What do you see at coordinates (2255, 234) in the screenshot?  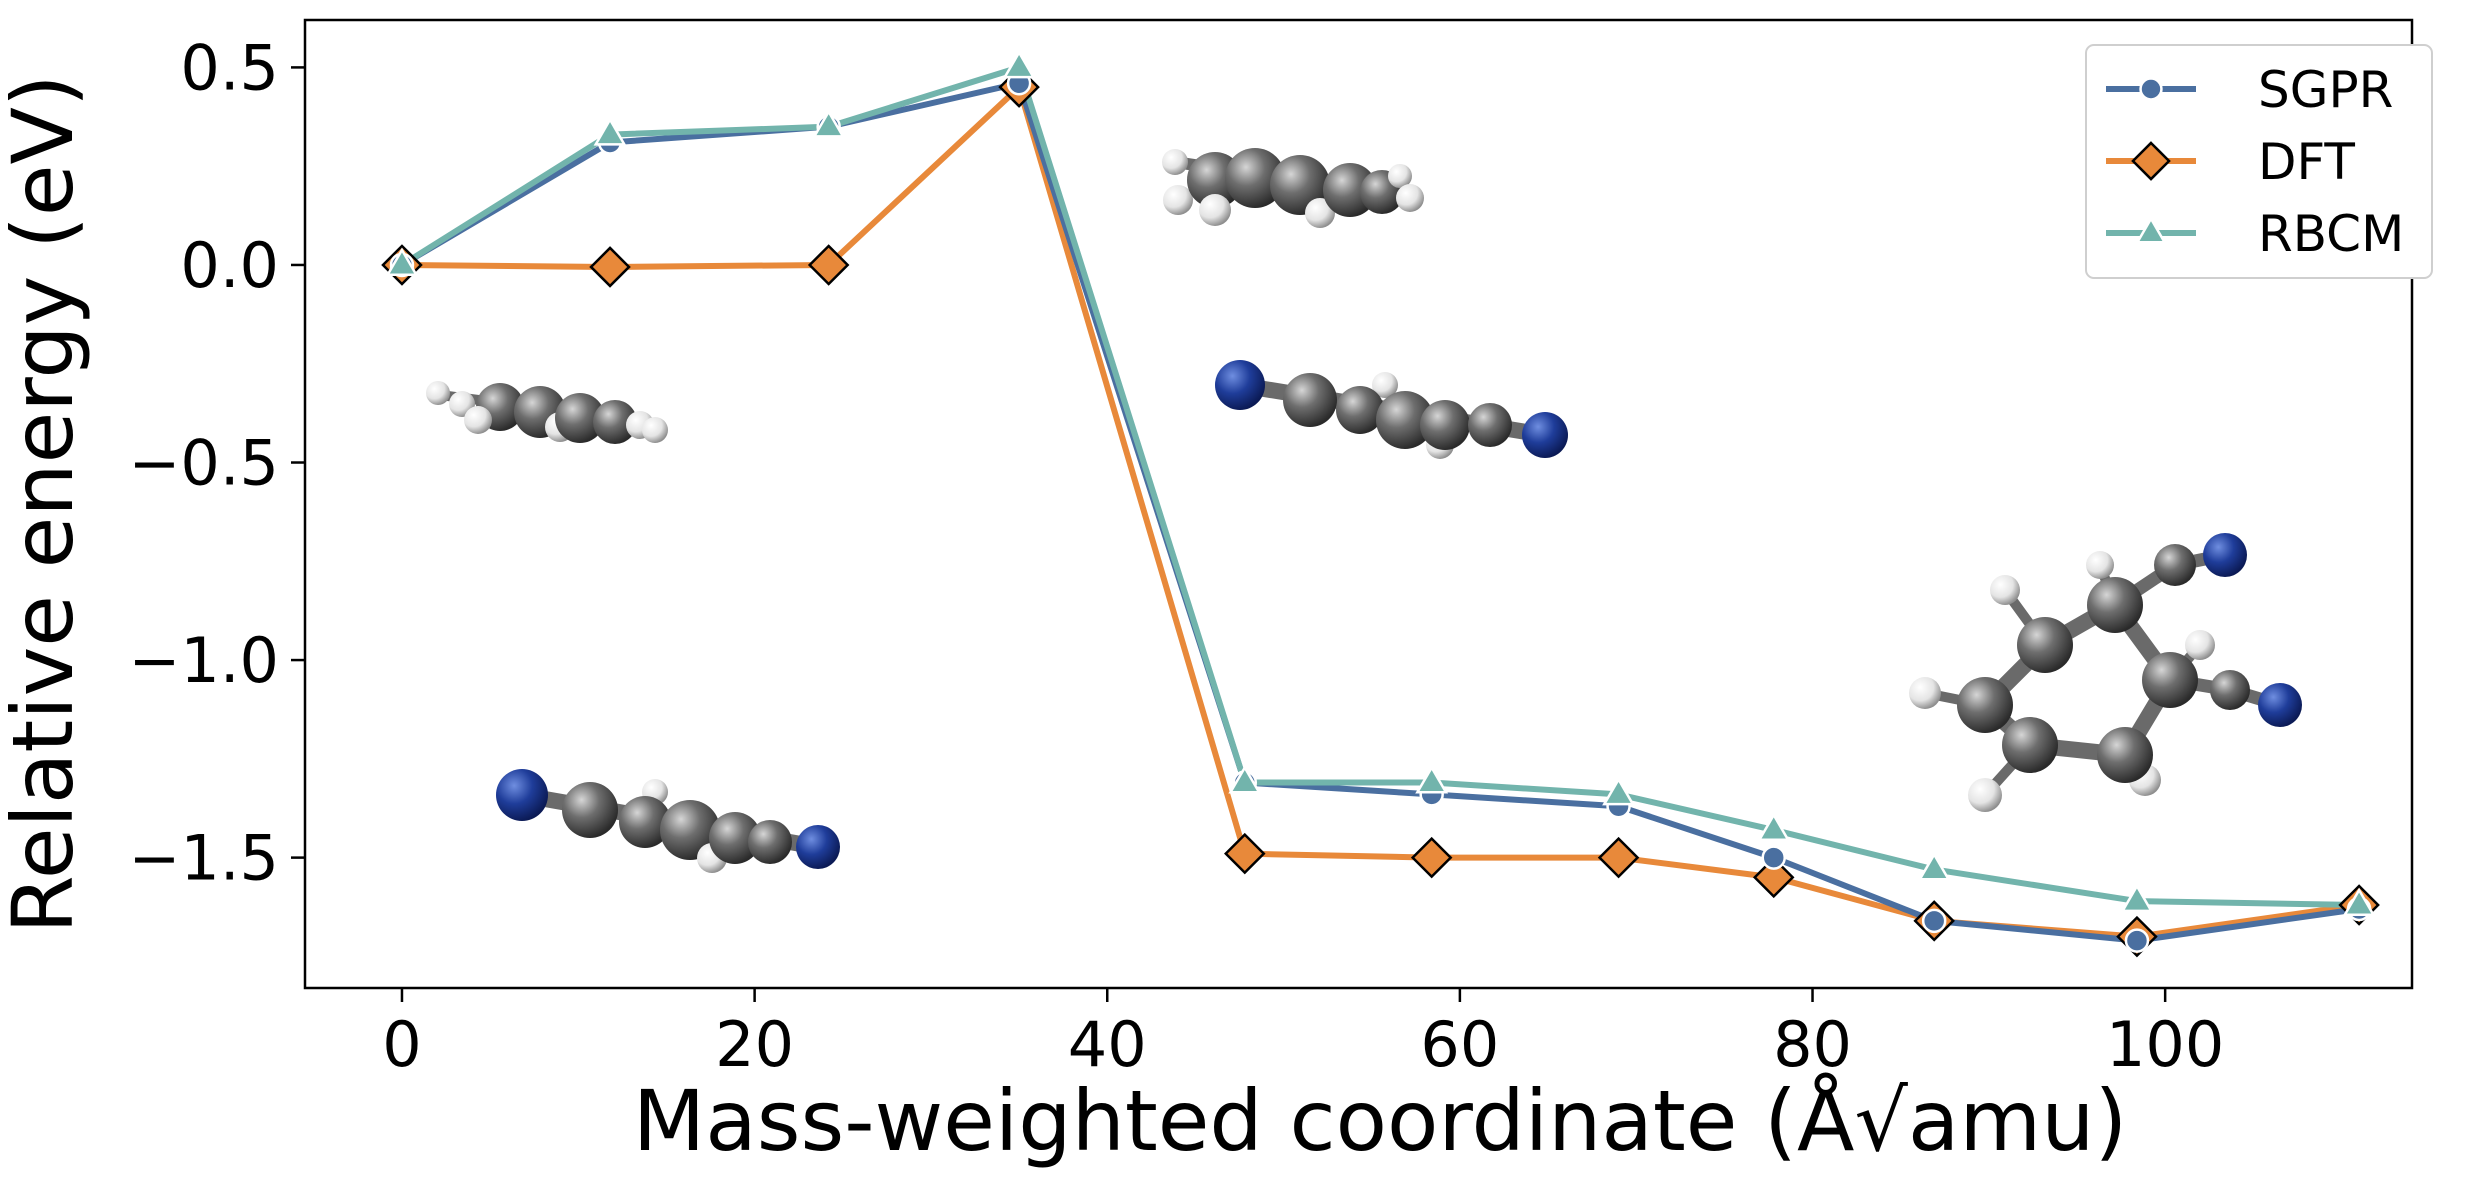 I see `legend-item-rbcm: RBCM` at bounding box center [2255, 234].